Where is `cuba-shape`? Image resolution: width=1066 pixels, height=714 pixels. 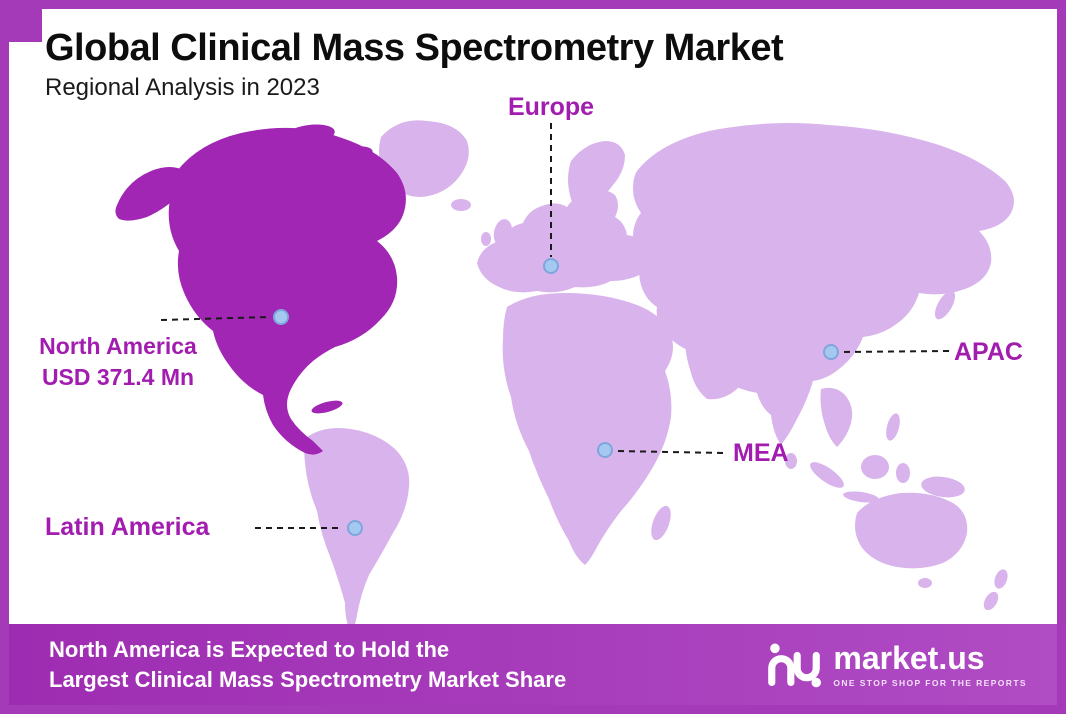 cuba-shape is located at coordinates (327, 407).